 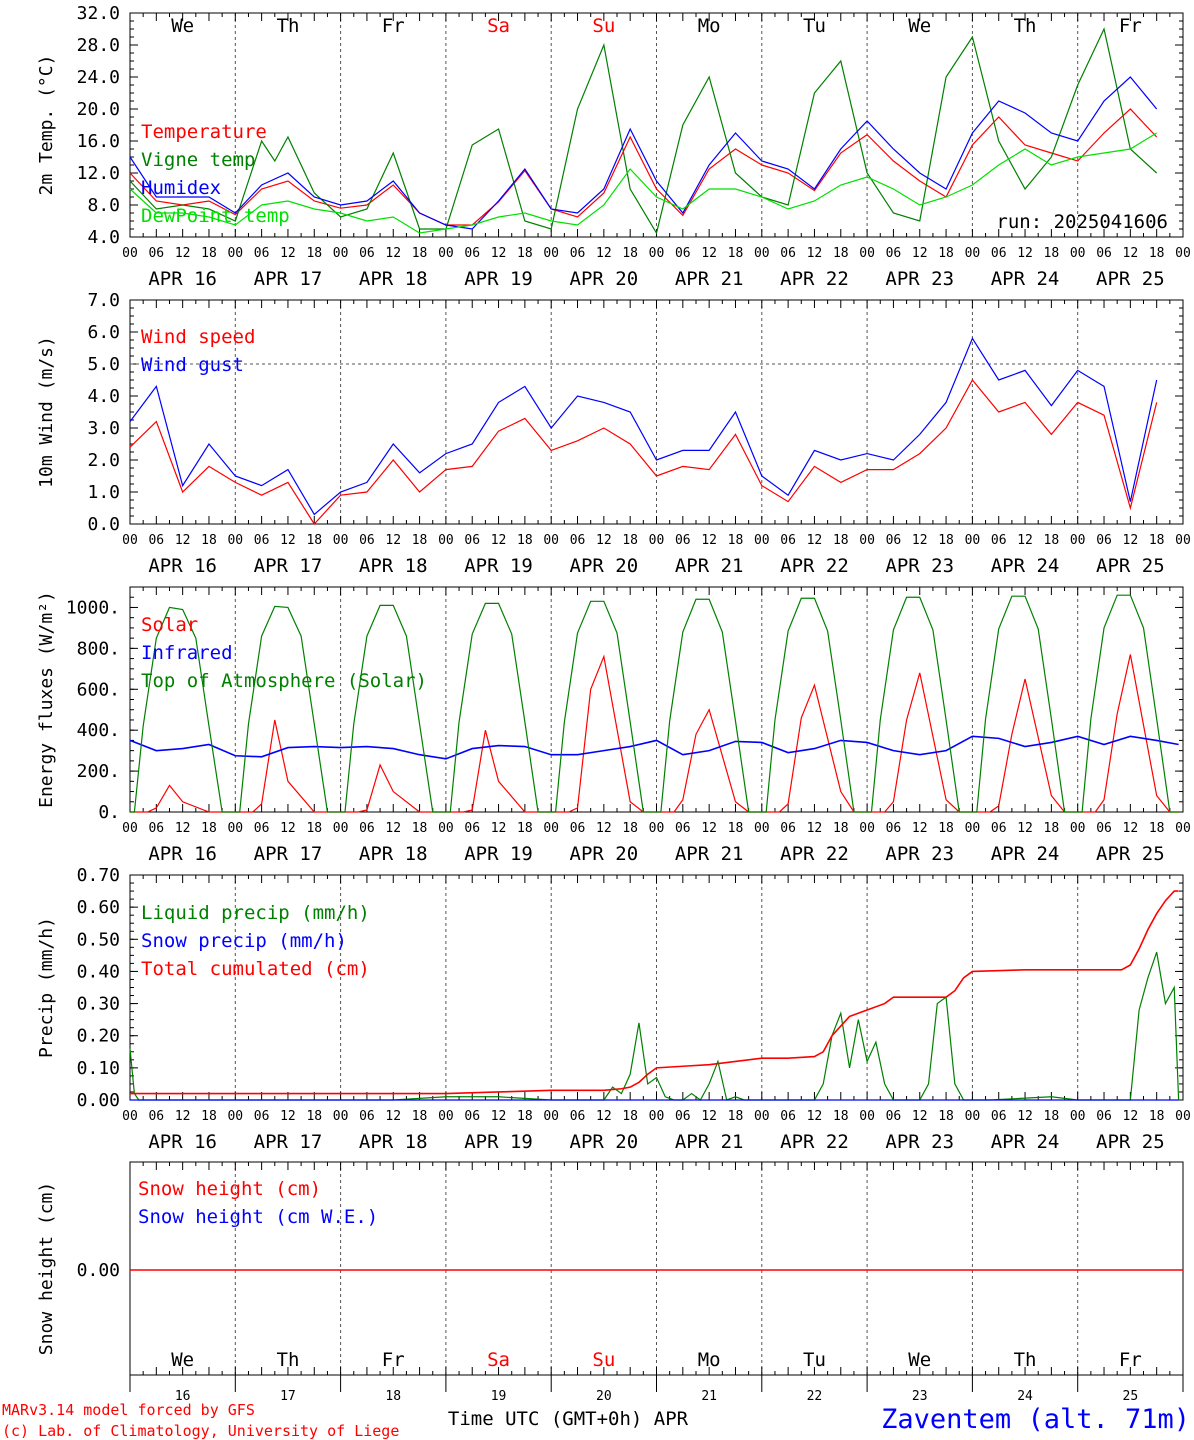 What do you see at coordinates (568, 1419) in the screenshot?
I see `time-axis-label: Time UTC (GMT+0h) APR` at bounding box center [568, 1419].